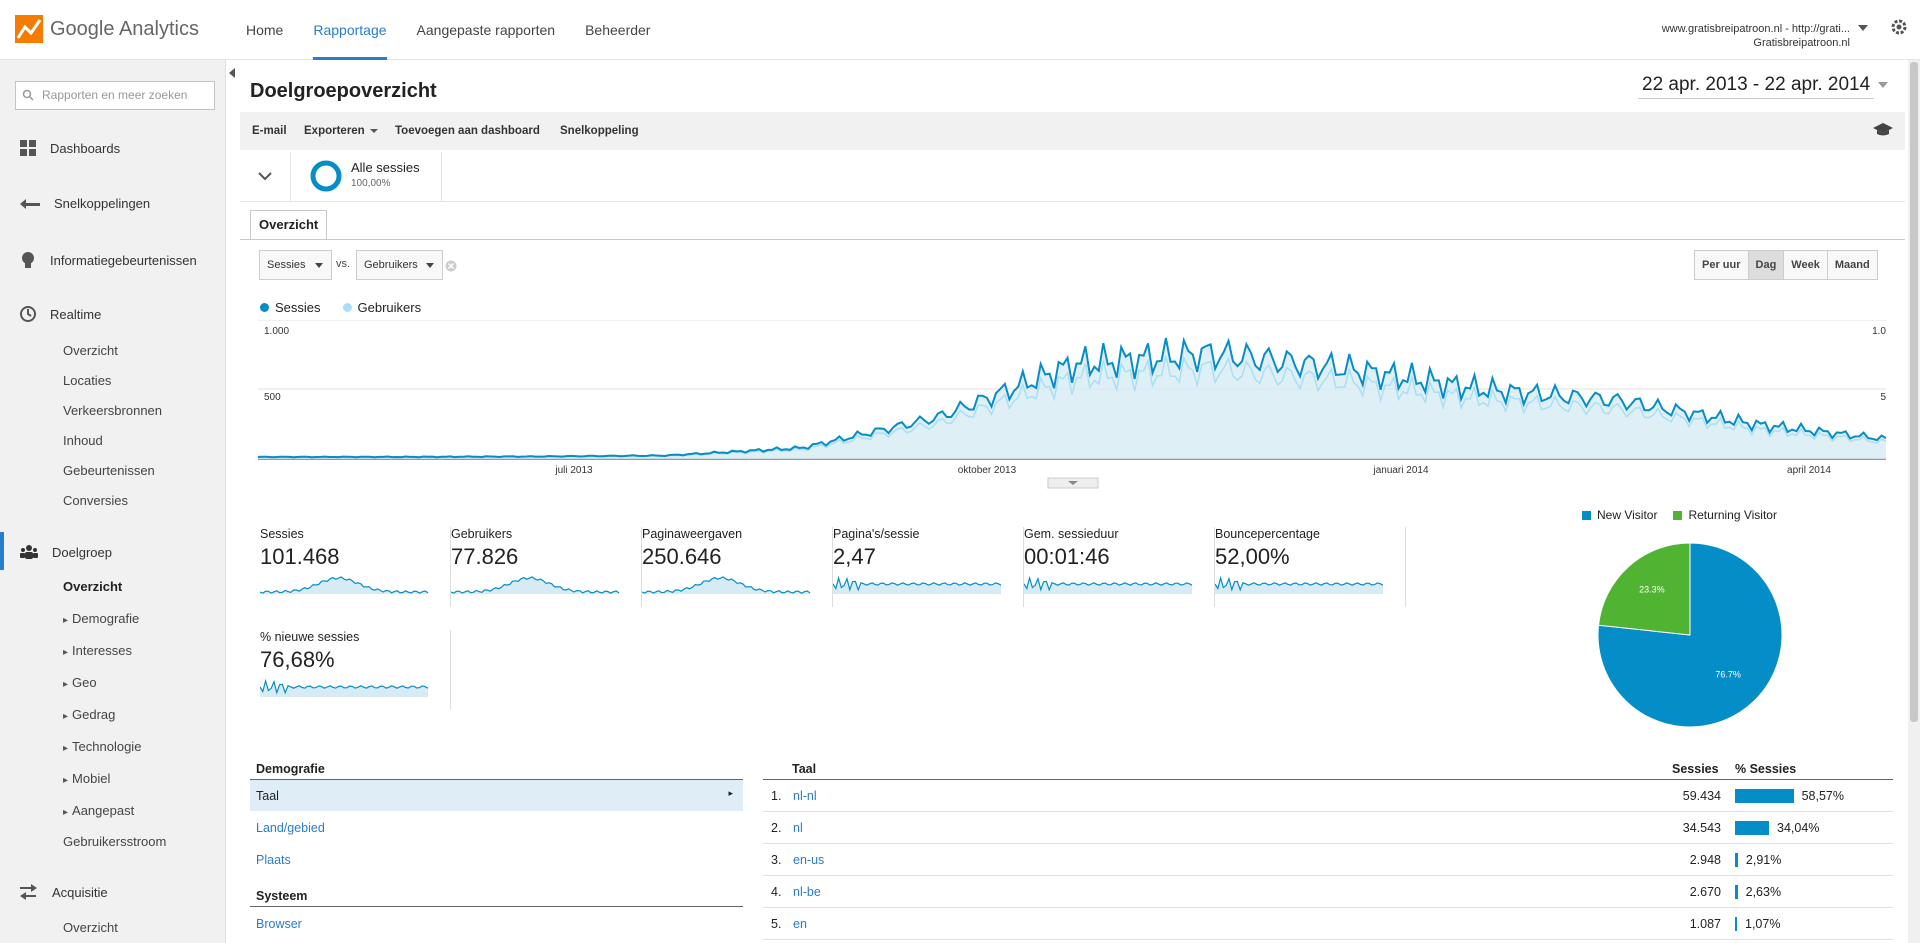  Describe the element at coordinates (1732, 515) in the screenshot. I see `legend-label-returning: Returning Visitor` at that location.